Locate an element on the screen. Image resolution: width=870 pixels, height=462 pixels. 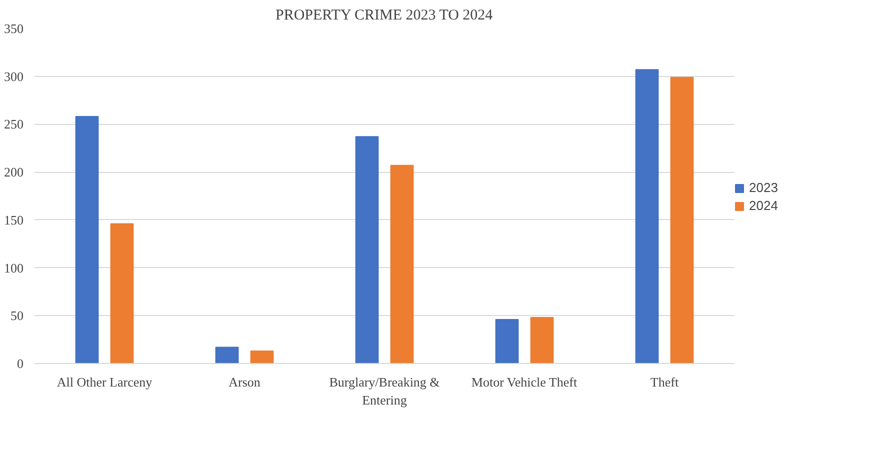
x-tick-label: Arson is located at coordinates (244, 382).